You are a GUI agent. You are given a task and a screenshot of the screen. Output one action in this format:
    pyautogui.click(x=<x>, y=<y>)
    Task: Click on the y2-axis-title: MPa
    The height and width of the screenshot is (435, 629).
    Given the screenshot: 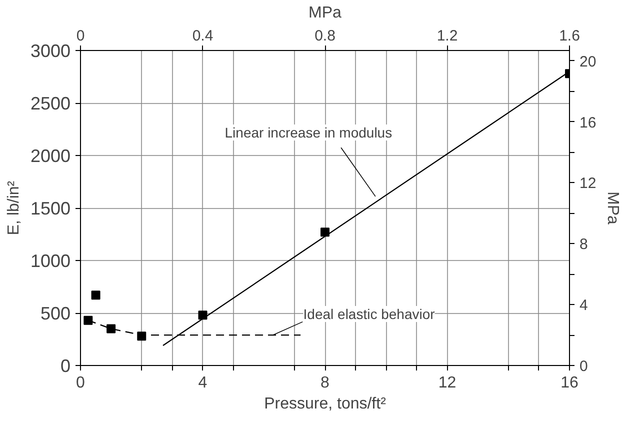 What is the action you would take?
    pyautogui.click(x=613, y=208)
    